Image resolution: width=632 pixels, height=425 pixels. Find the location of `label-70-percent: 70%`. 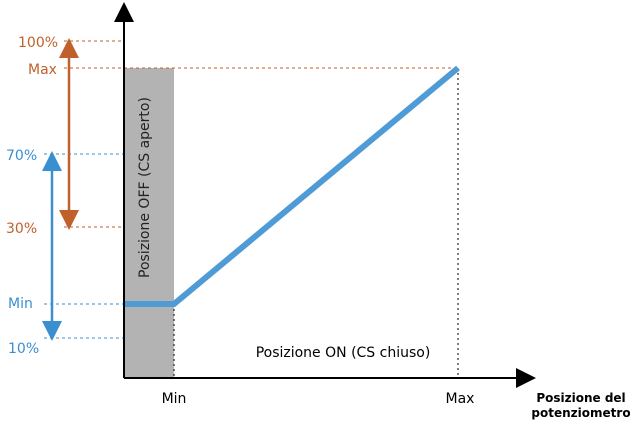

label-70-percent: 70% is located at coordinates (21, 156).